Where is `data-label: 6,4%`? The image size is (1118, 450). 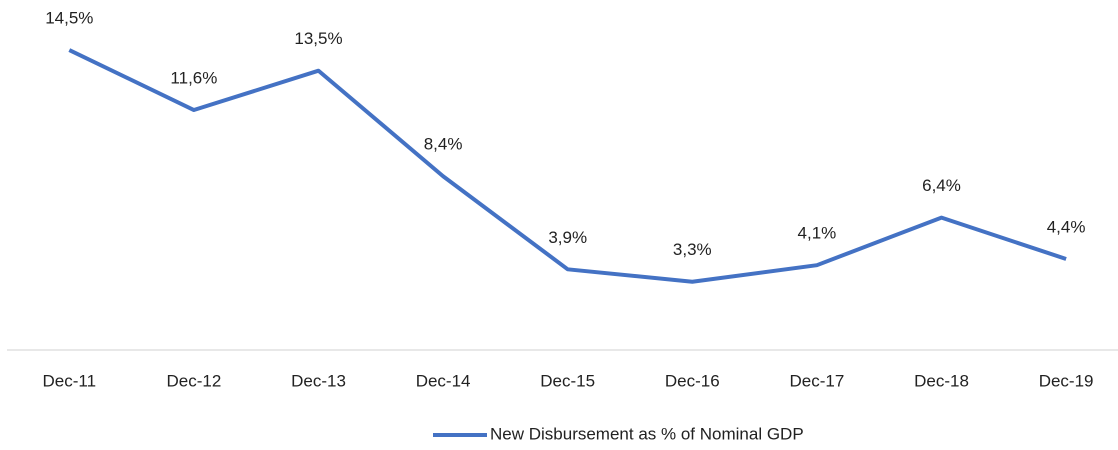 data-label: 6,4% is located at coordinates (941, 185).